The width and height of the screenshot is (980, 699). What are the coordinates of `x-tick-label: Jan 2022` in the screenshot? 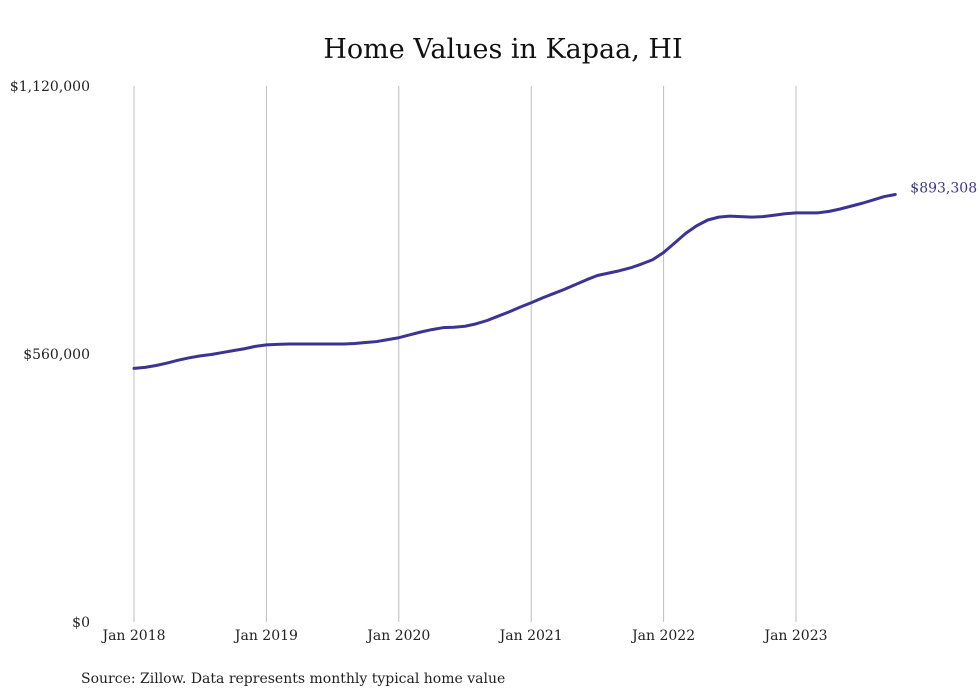 It's located at (662, 636).